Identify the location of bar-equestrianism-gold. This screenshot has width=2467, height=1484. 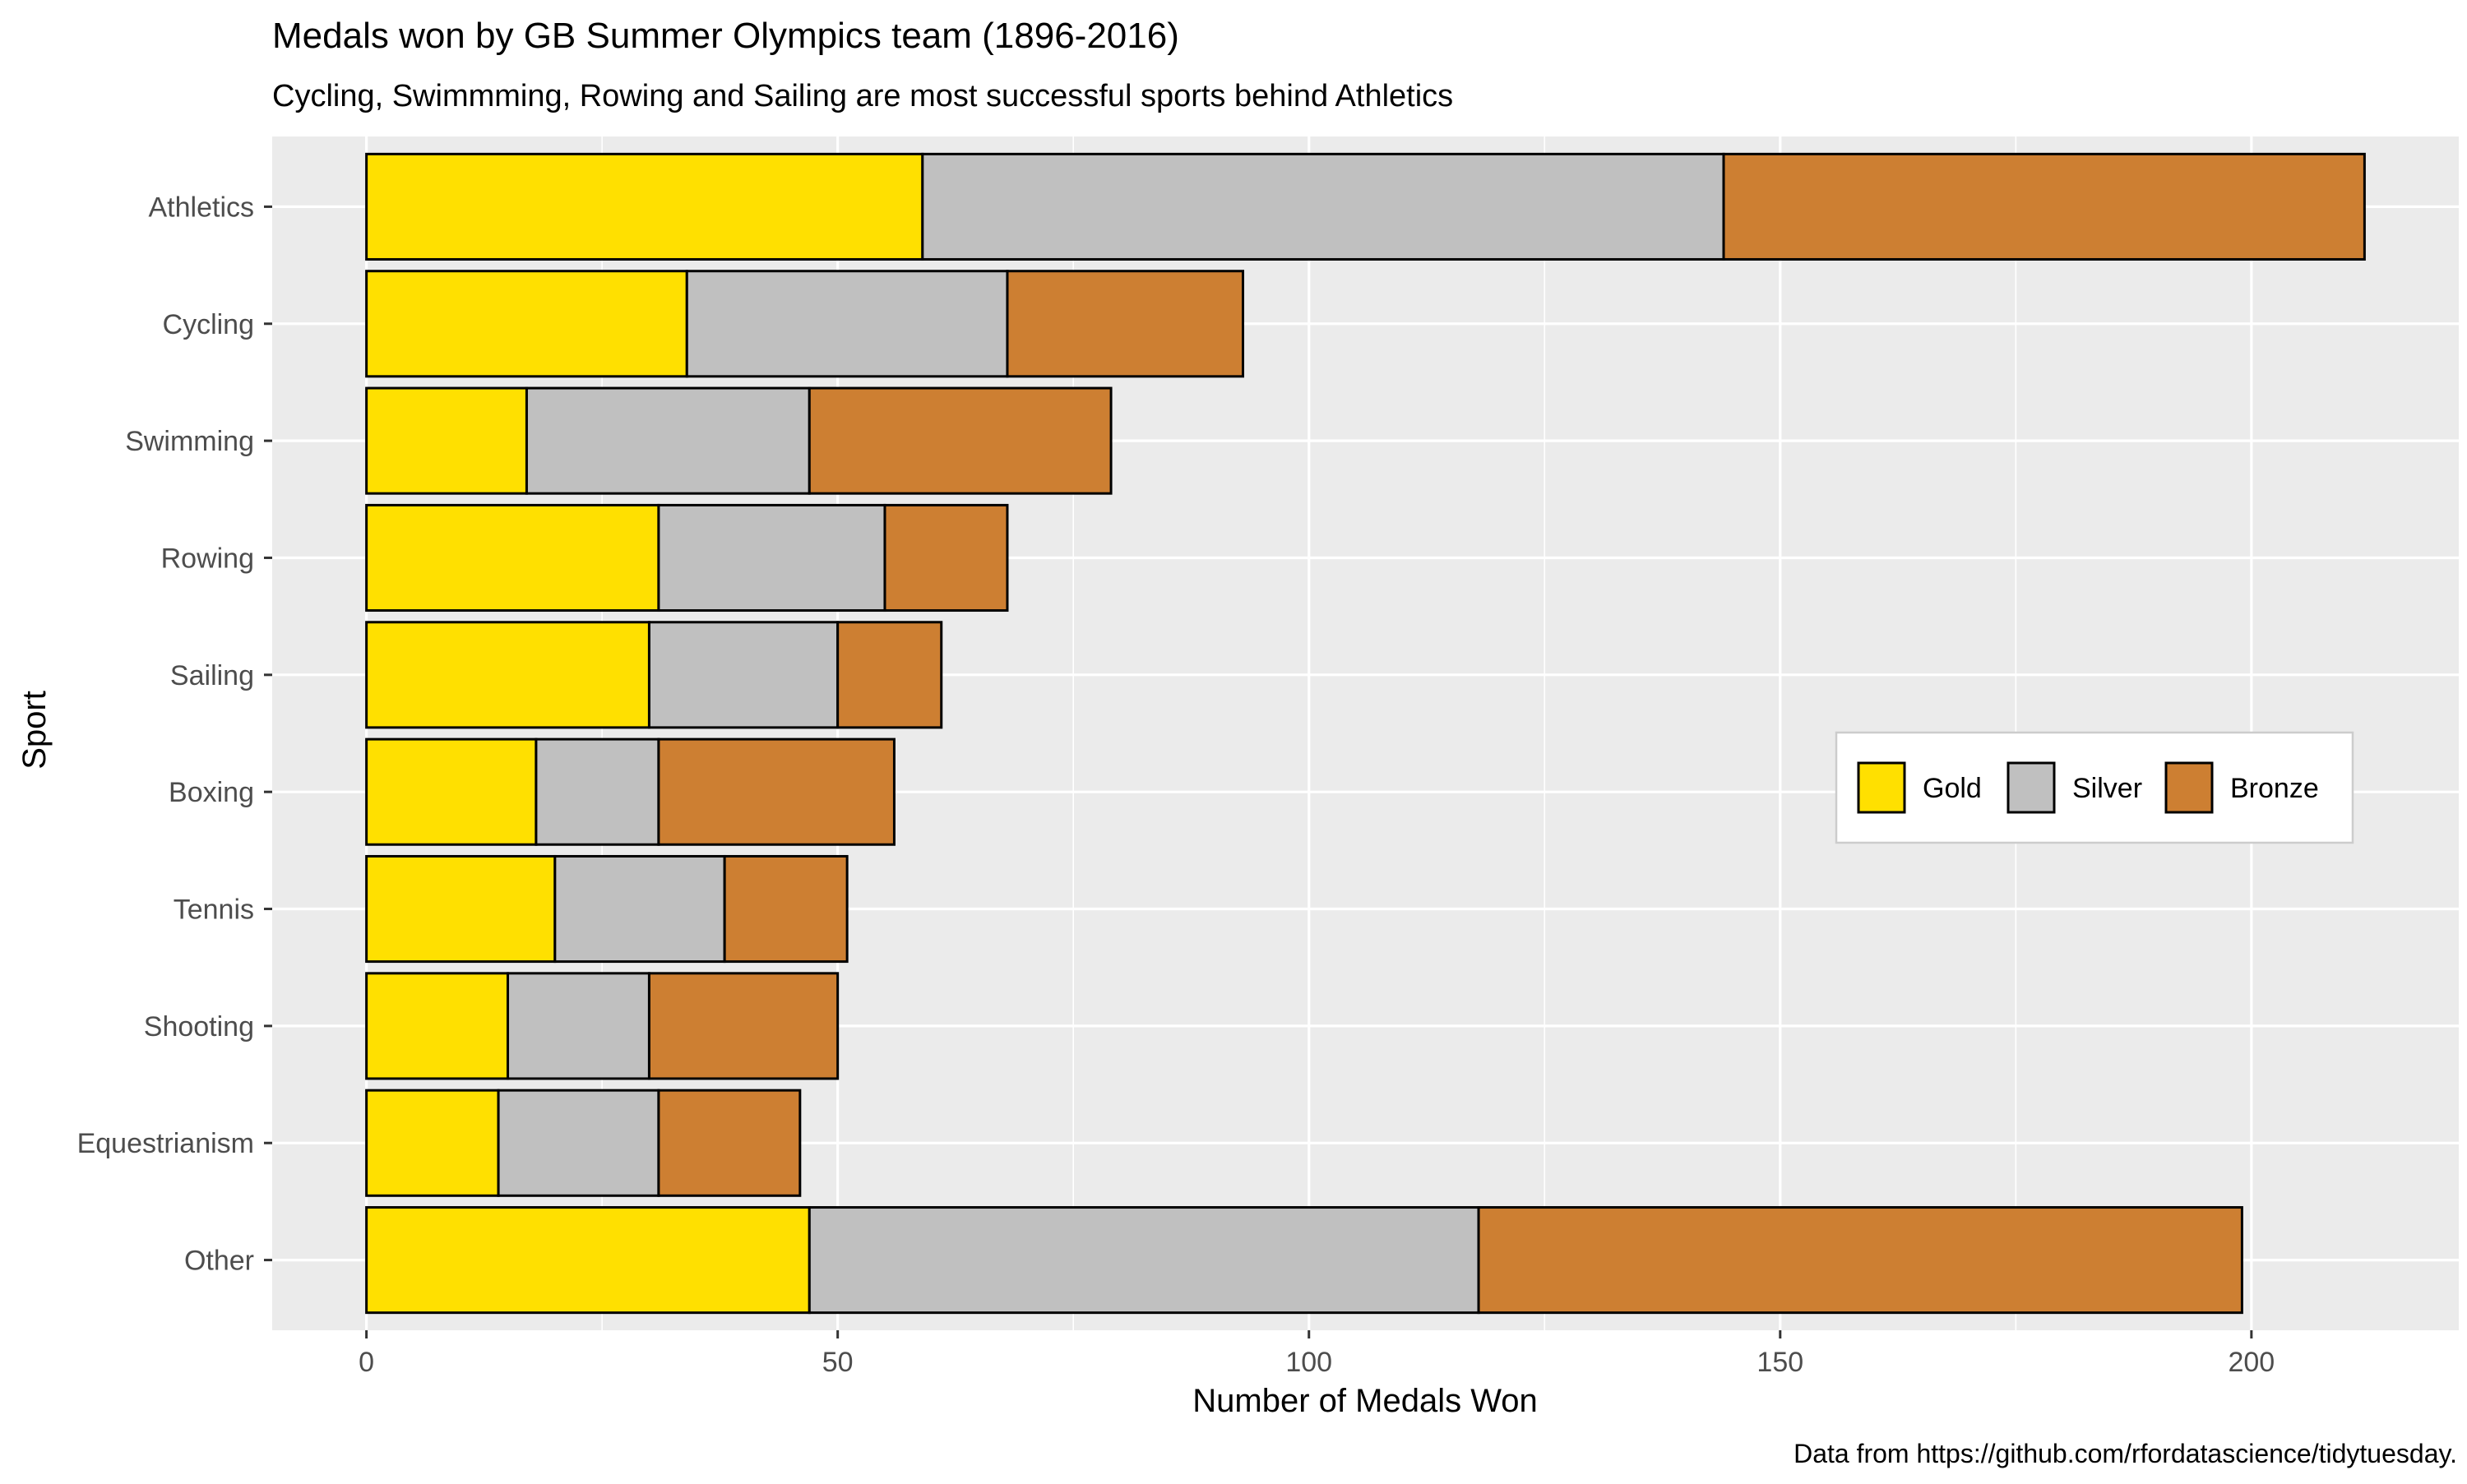
(433, 1143).